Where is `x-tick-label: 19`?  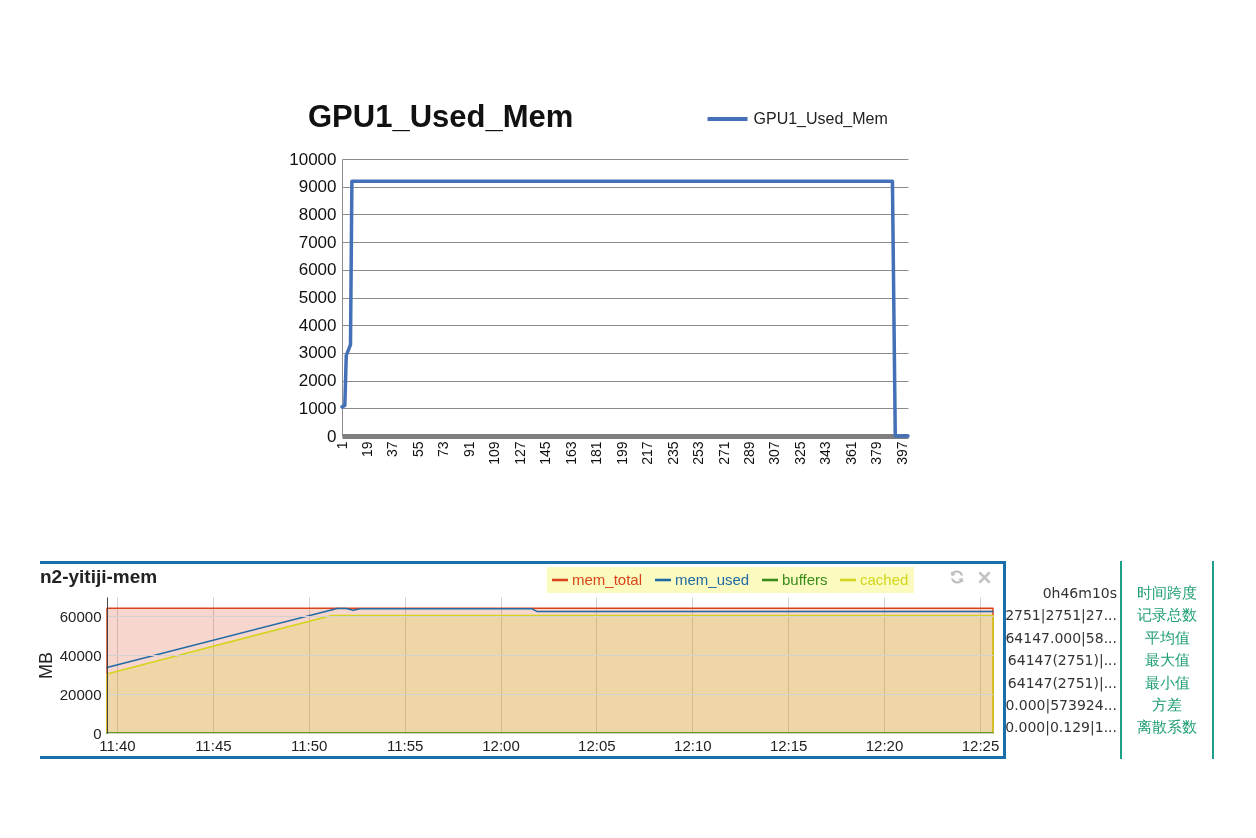
x-tick-label: 19 is located at coordinates (366, 449).